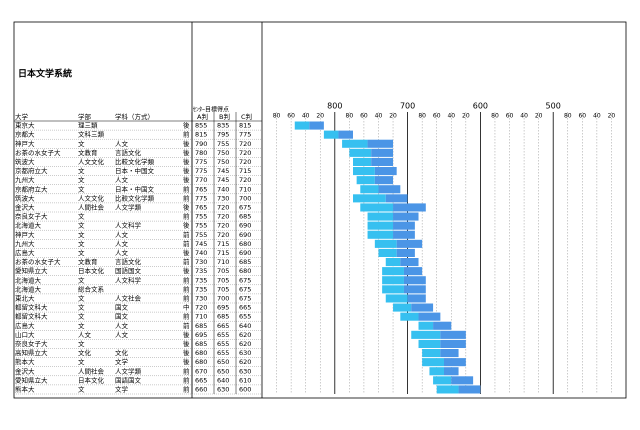 The height and width of the screenshot is (430, 640). I want to click on cell: 日本文化, so click(91, 379).